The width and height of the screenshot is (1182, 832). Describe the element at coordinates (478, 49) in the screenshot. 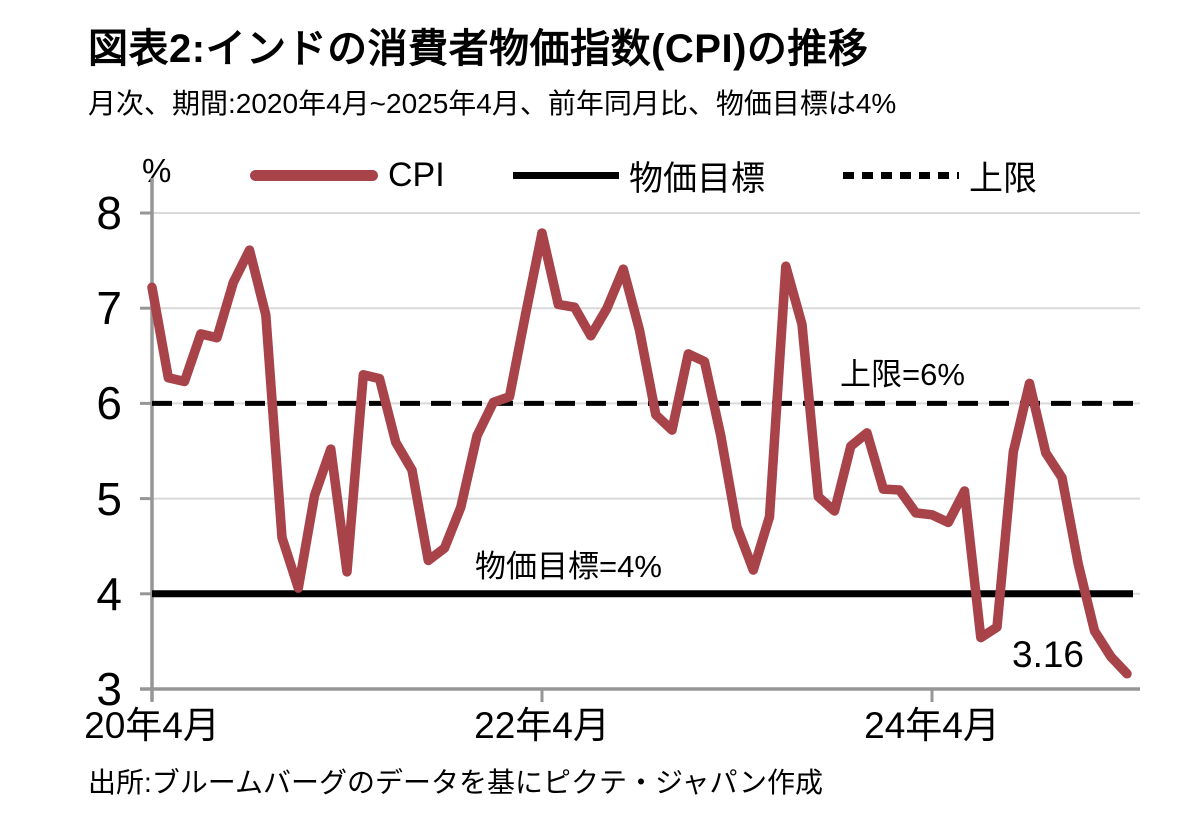

I see `chart-title: 図表2:インドの消費者物価指数(CPI)の推移` at that location.